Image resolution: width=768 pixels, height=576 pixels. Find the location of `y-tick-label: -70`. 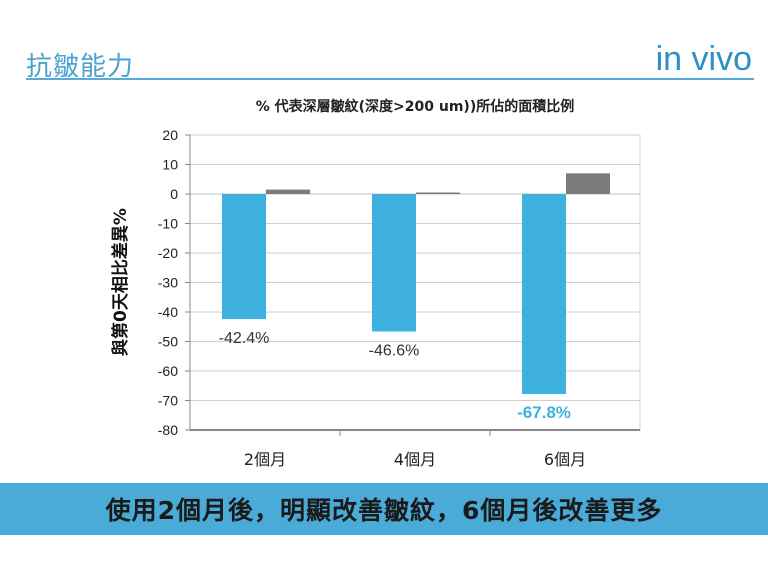

y-tick-label: -70 is located at coordinates (168, 401).